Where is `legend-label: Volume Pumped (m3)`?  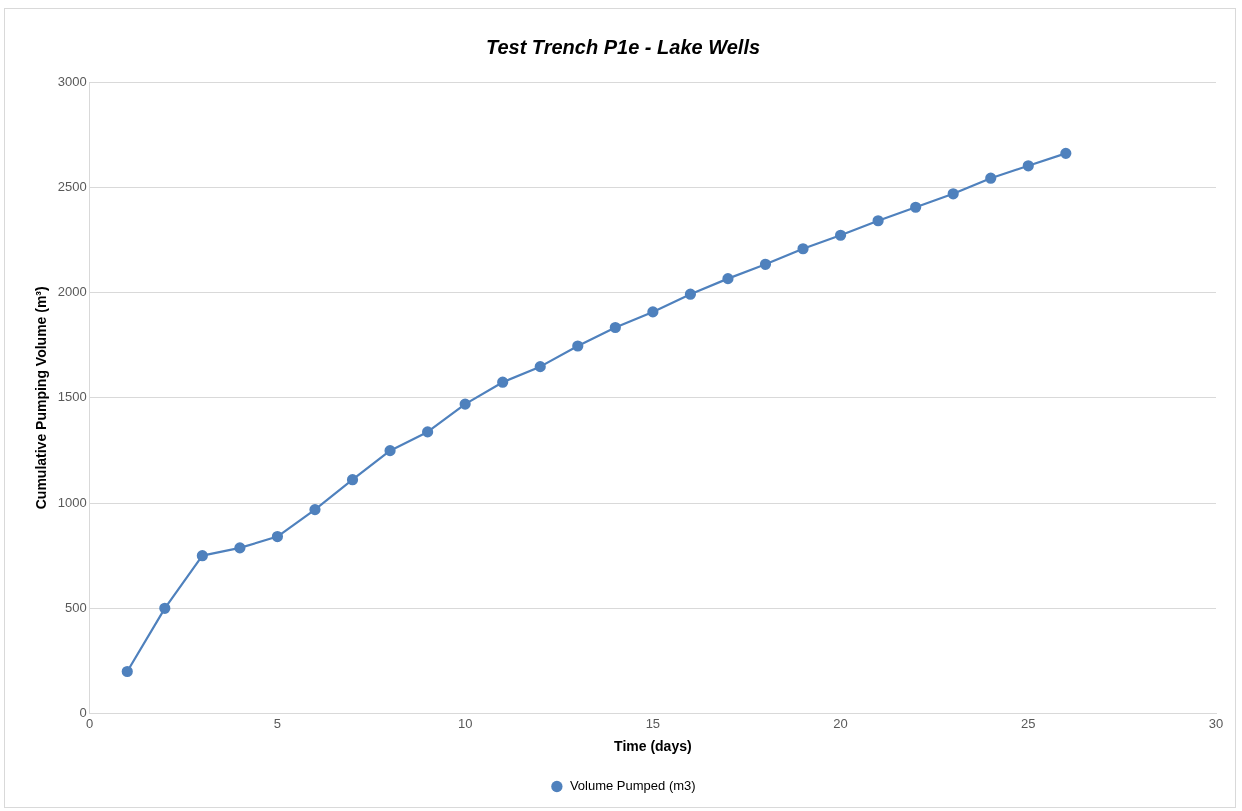
legend-label: Volume Pumped (m3) is located at coordinates (632, 786).